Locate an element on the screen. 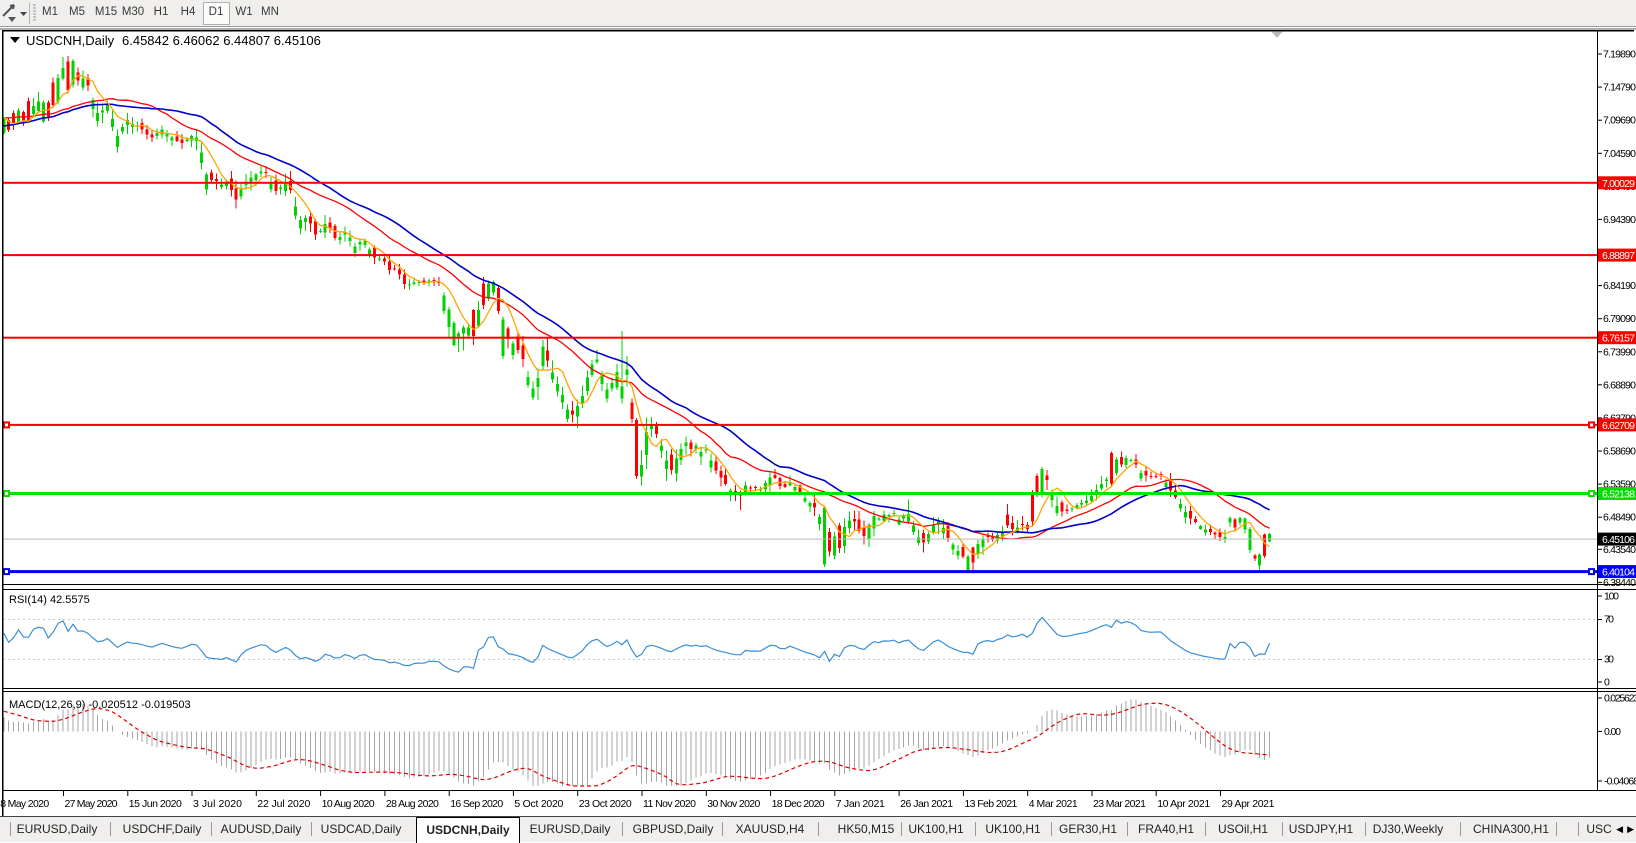  svg-text: 7.00029 is located at coordinates (1618, 184).